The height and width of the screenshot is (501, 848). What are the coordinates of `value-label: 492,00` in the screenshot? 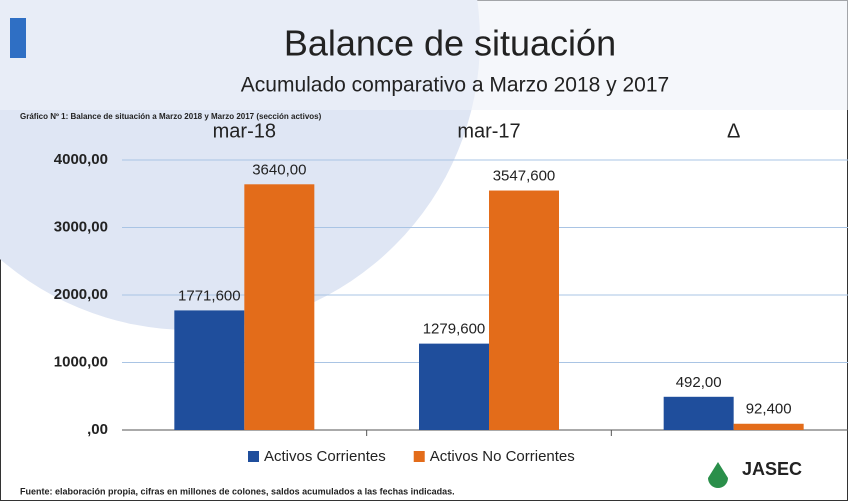 It's located at (699, 382).